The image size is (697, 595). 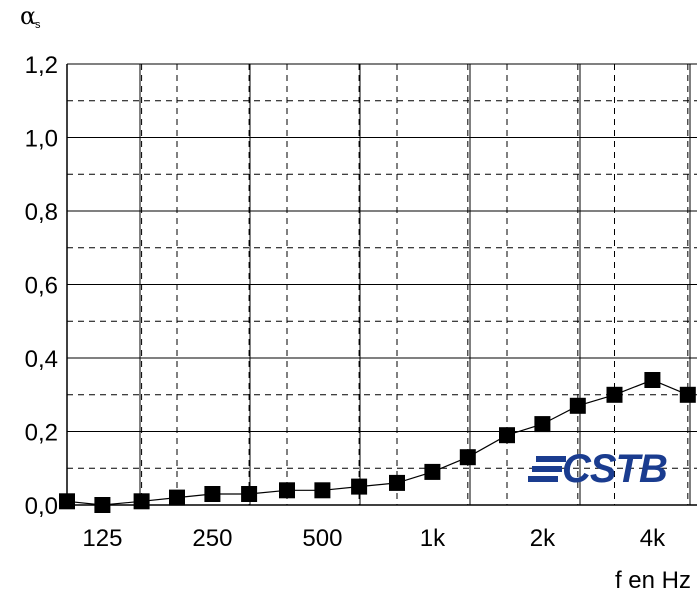 I want to click on y-axis-title-sub: s, so click(x=38, y=25).